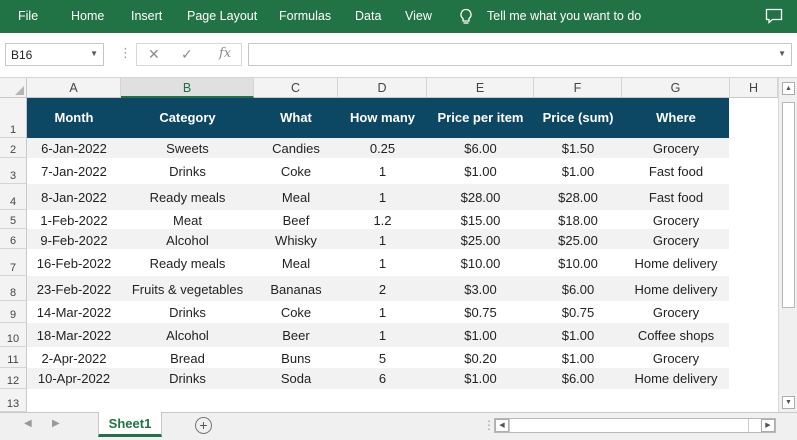 The image size is (797, 440). Describe the element at coordinates (13, 197) in the screenshot. I see `row-header-4: 4` at that location.